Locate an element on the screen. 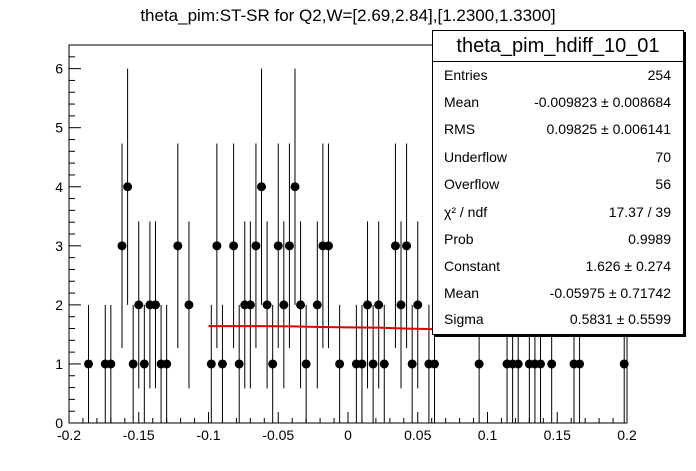 The image size is (696, 471). stats-row-entries: Entries 254 is located at coordinates (557, 75).